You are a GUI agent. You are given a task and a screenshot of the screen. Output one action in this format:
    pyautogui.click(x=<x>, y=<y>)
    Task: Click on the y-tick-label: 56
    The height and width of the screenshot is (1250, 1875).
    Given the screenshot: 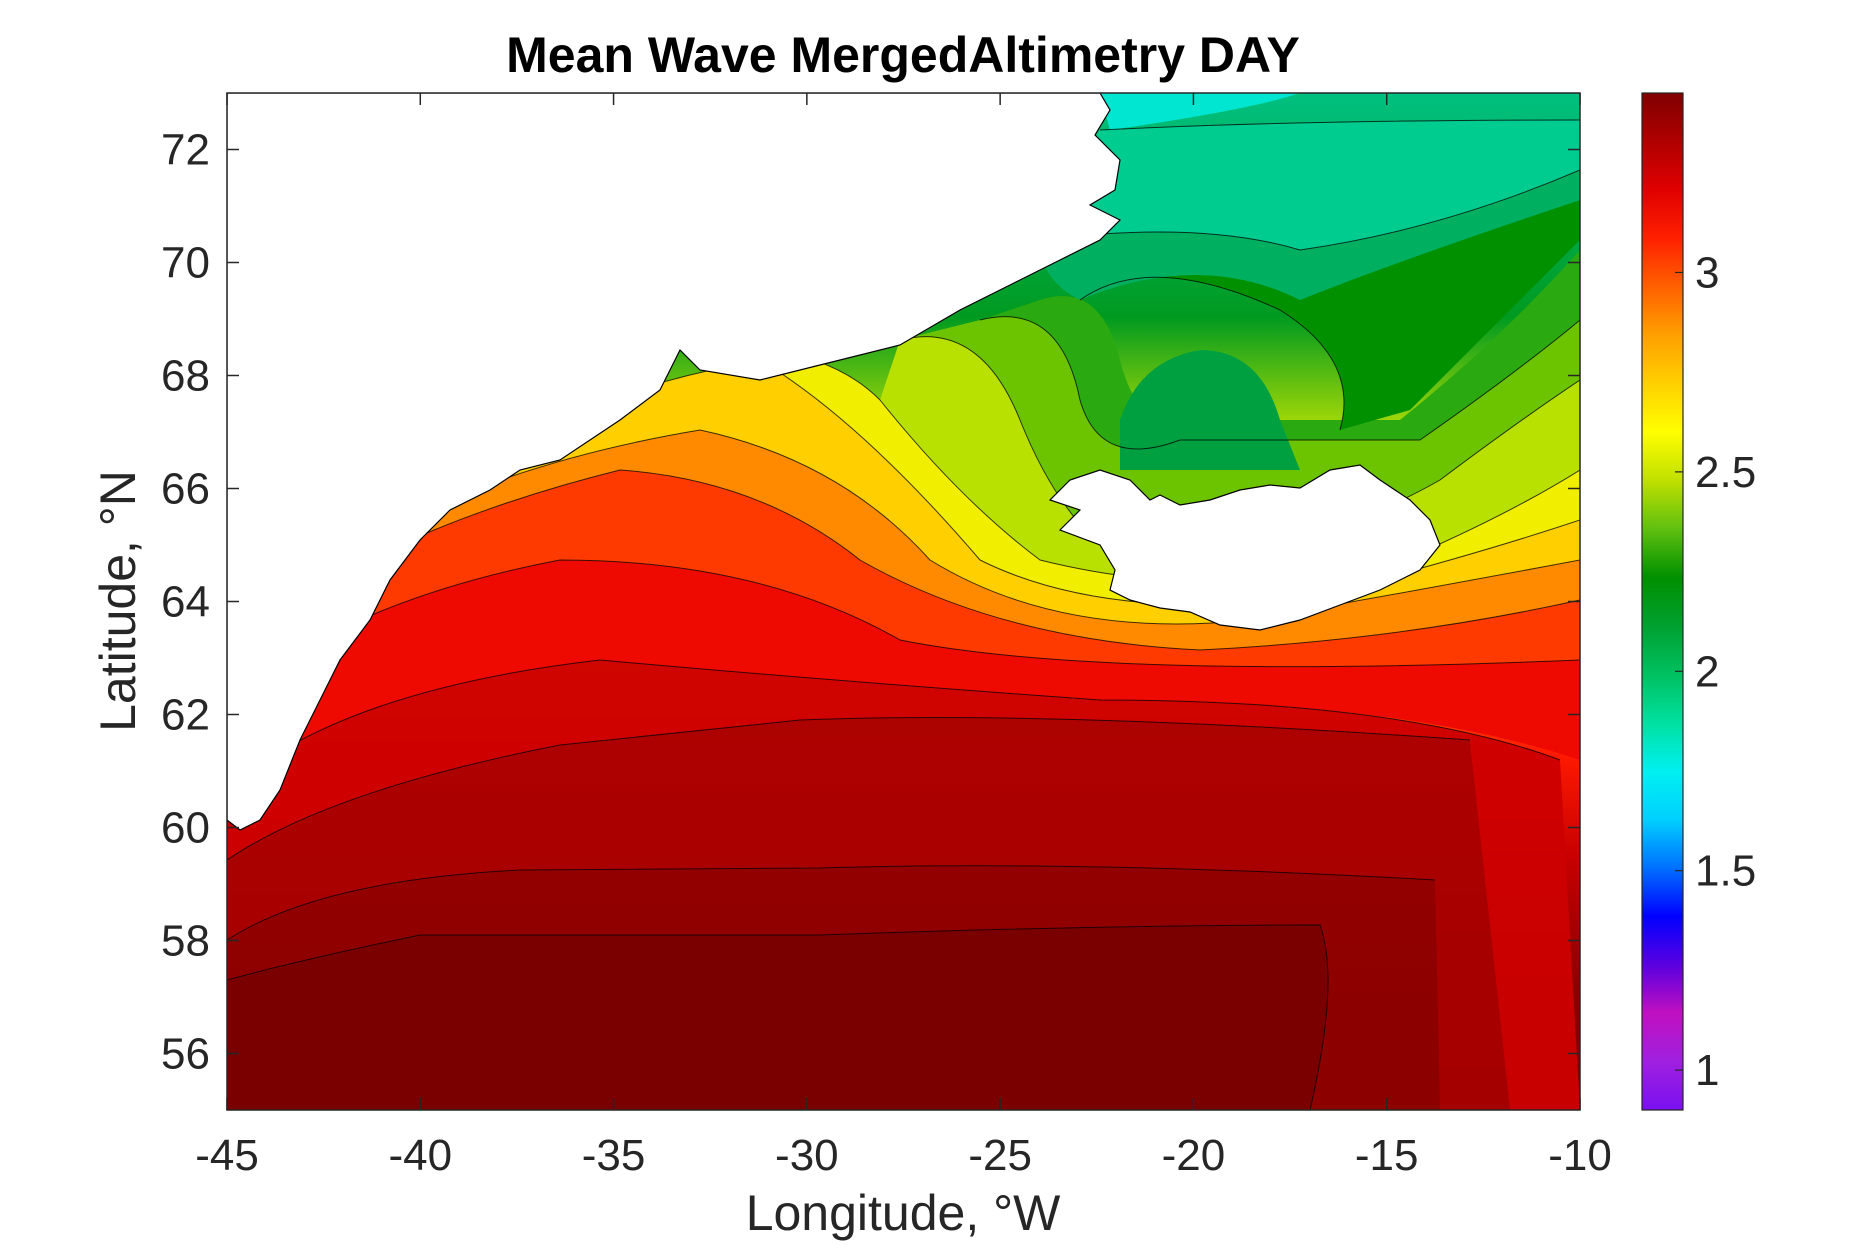 What is the action you would take?
    pyautogui.click(x=185, y=1054)
    